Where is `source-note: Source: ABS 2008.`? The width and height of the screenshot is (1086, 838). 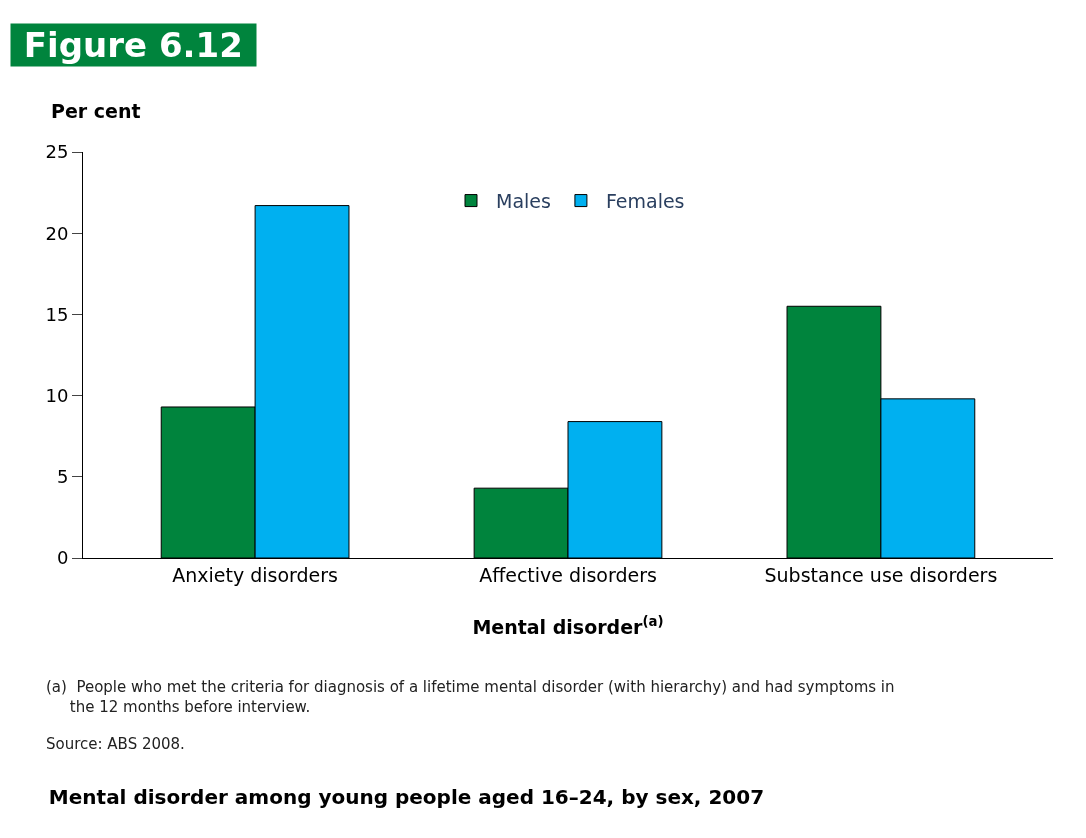
source-note: Source: ABS 2008. is located at coordinates (115, 744).